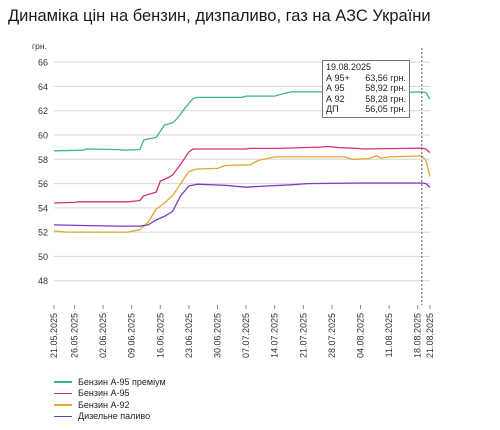  I want to click on x-tick-label: 21.05.2025, so click(54, 335).